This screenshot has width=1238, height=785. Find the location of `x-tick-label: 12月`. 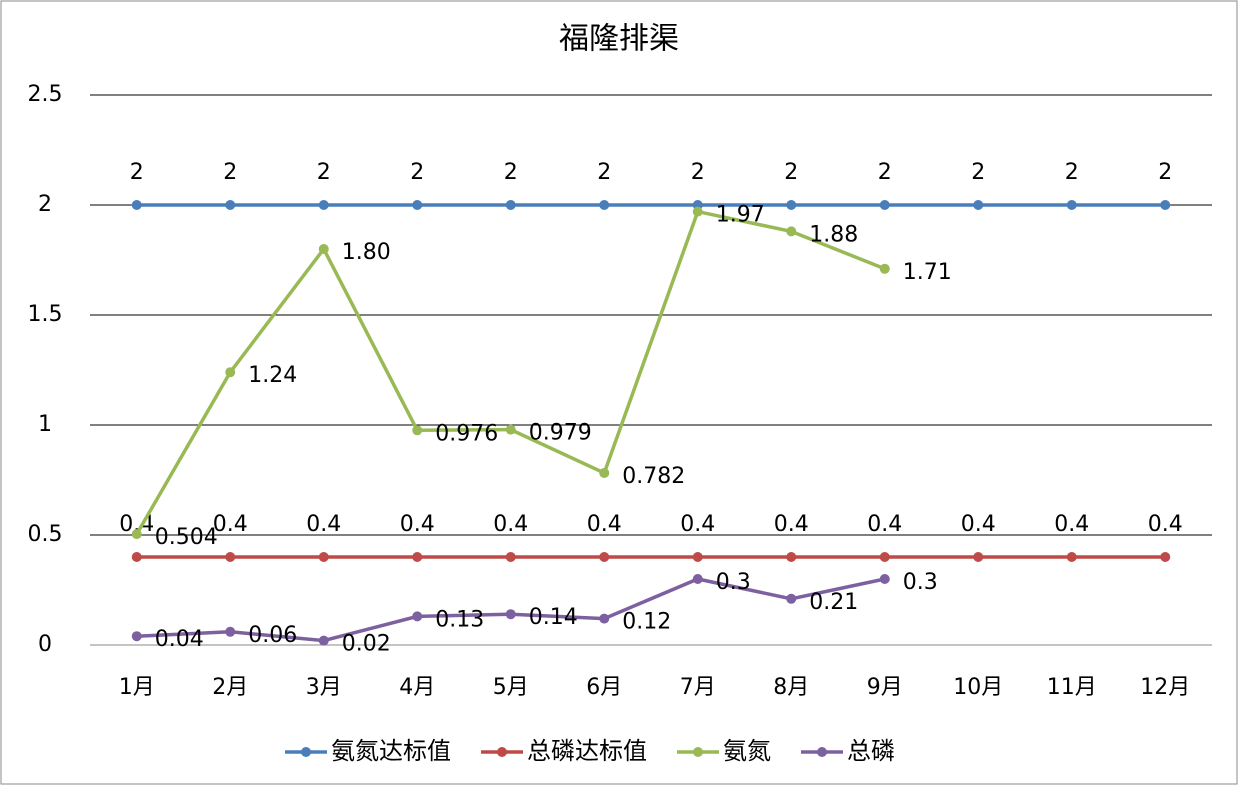

x-tick-label: 12月 is located at coordinates (1165, 687).